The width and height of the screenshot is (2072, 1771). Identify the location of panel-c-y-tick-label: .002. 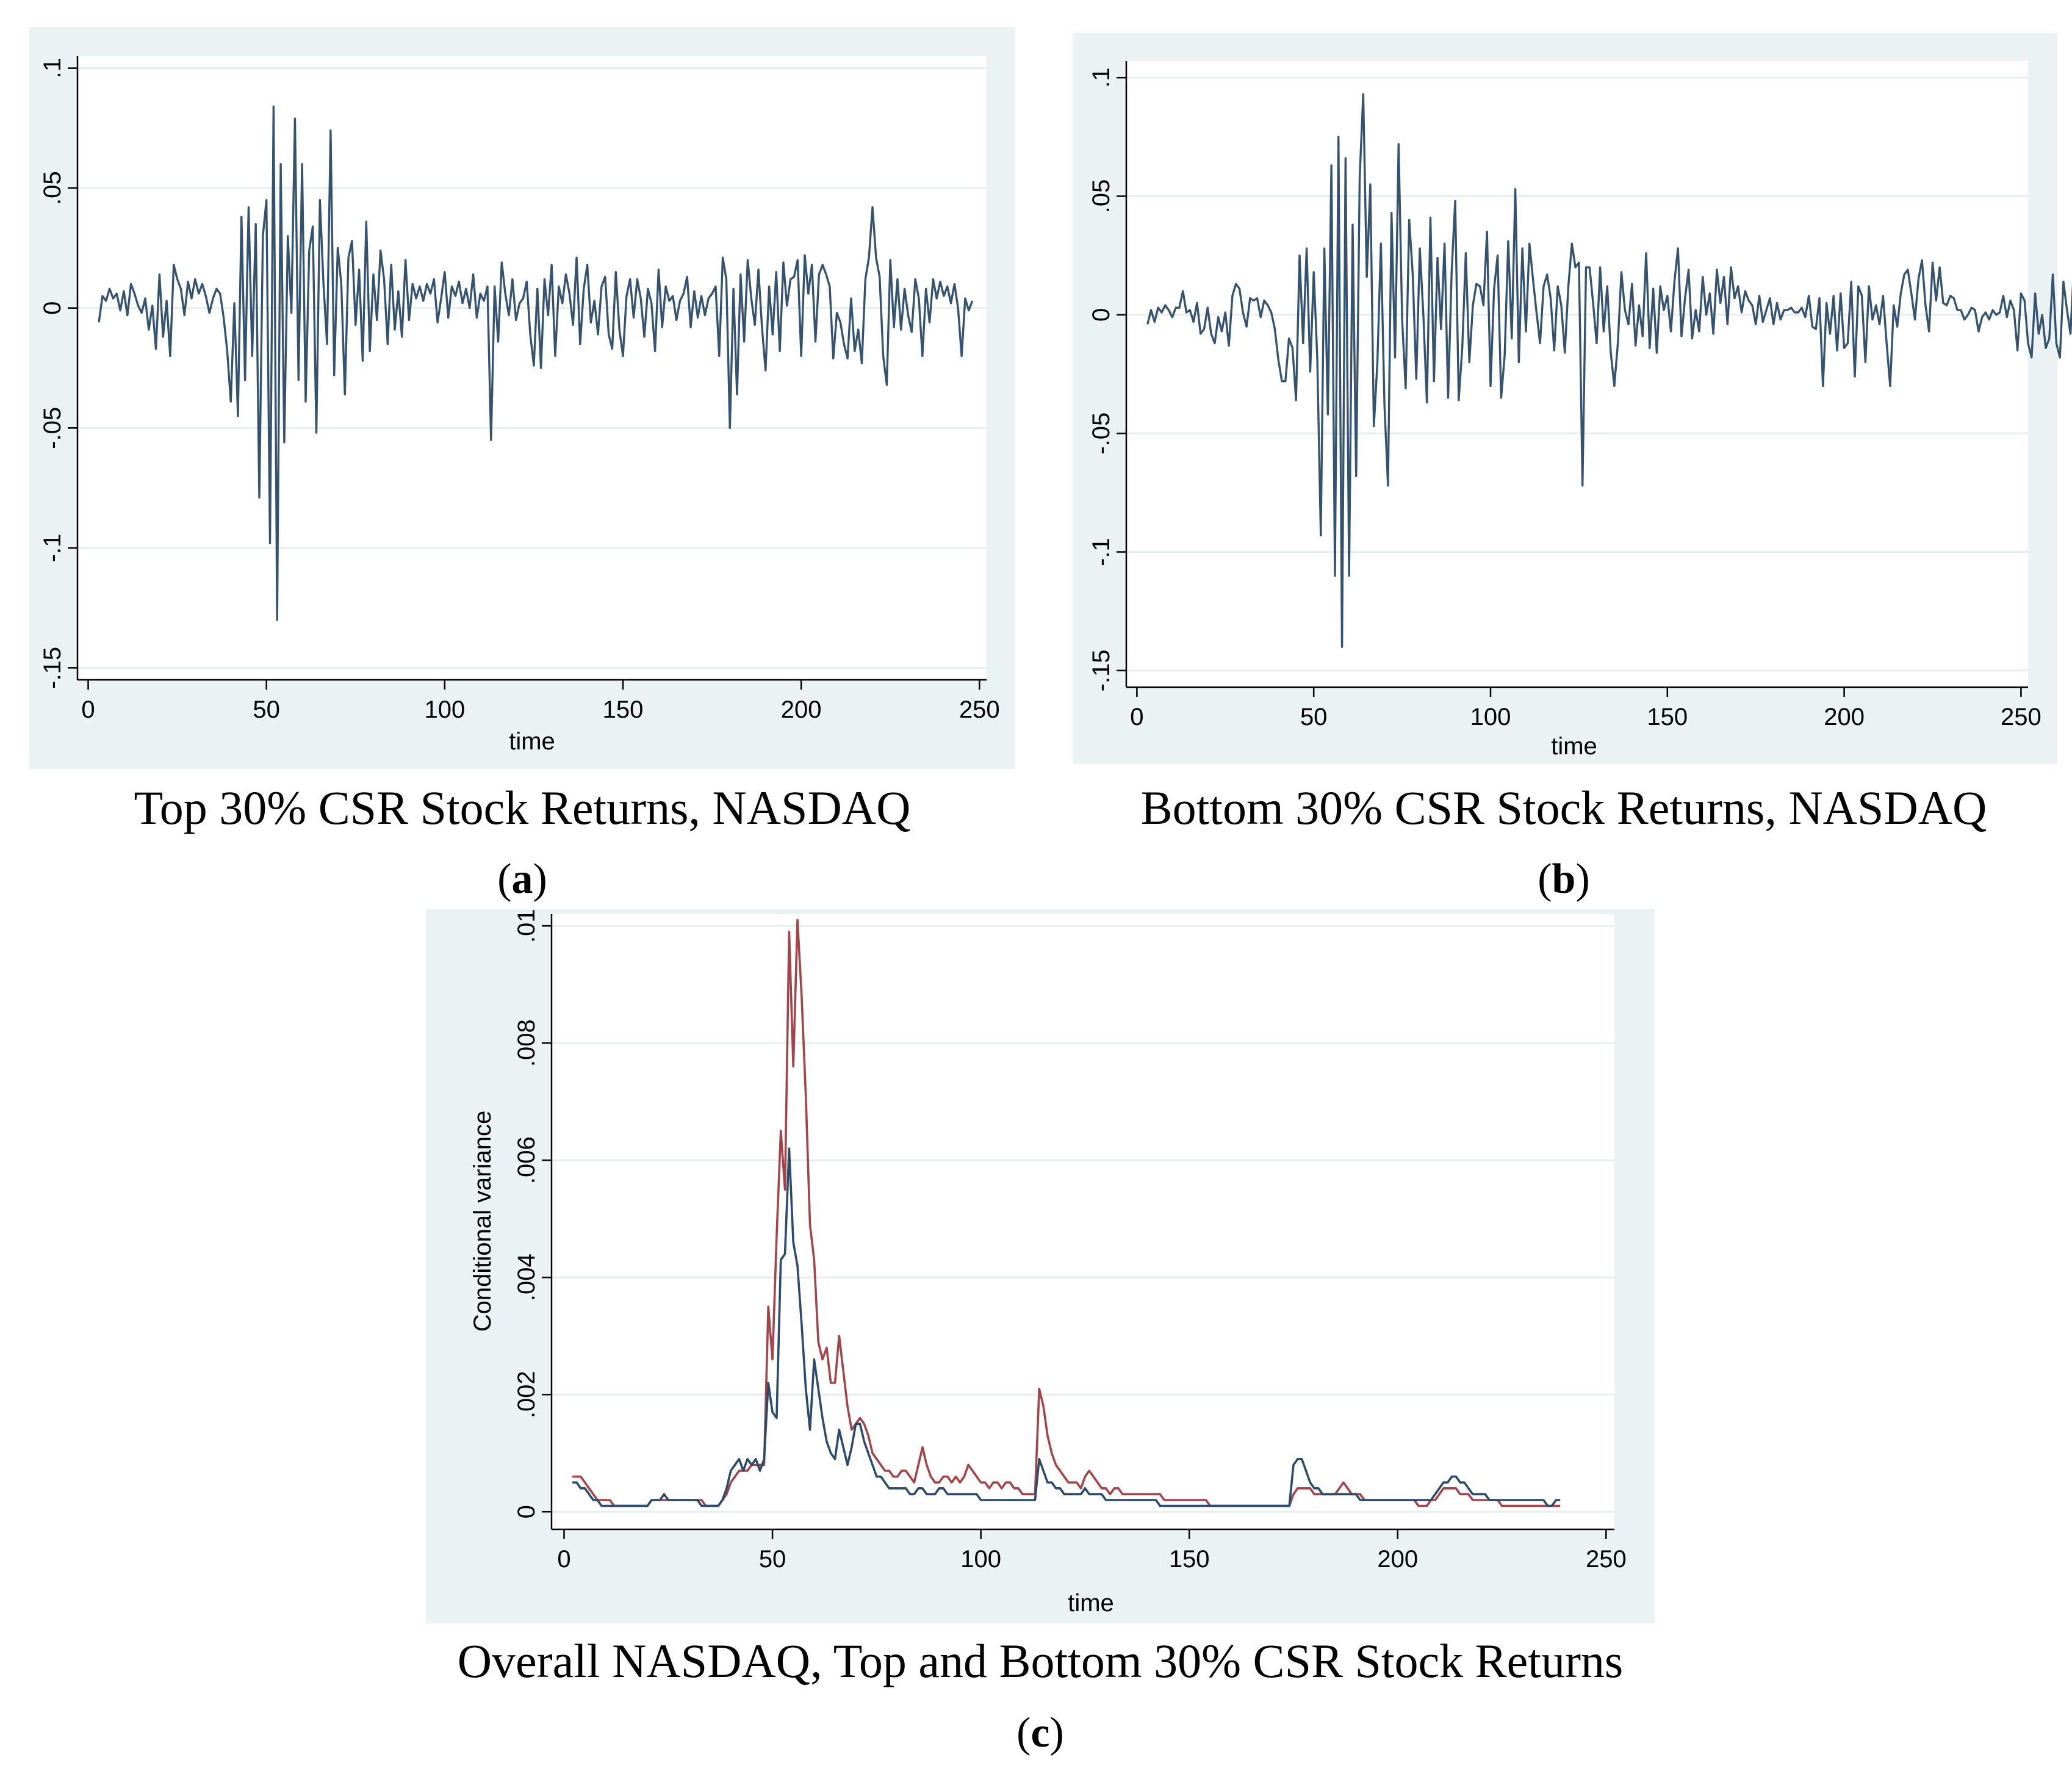
(526, 1394).